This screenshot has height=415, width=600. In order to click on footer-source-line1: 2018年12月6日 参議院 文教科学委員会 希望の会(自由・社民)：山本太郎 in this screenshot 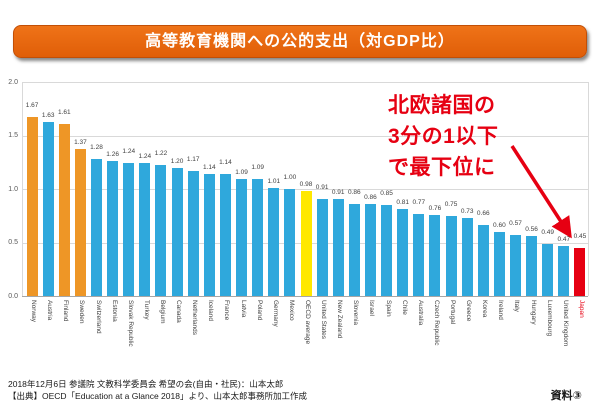, I will do `click(146, 384)`.